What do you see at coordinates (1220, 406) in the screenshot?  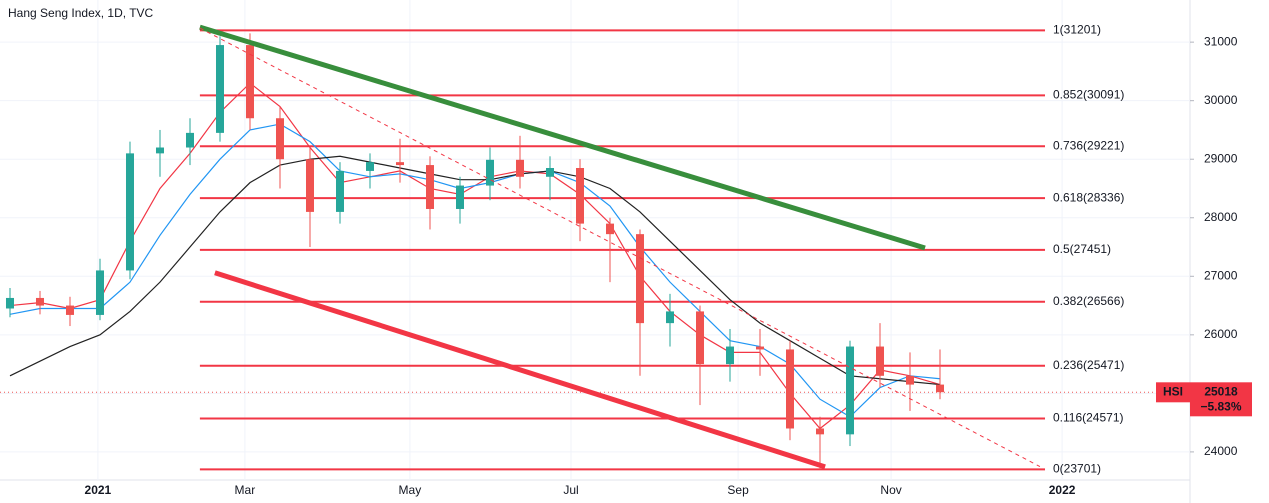 I see `change-label: −5.83%` at bounding box center [1220, 406].